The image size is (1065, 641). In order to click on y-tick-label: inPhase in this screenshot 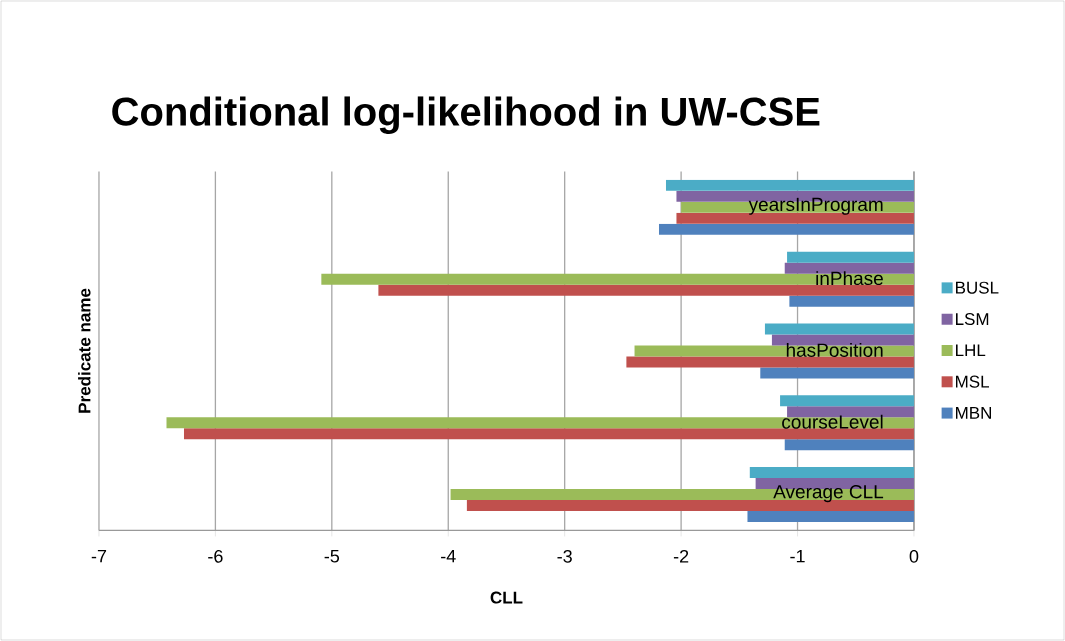, I will do `click(849, 278)`.